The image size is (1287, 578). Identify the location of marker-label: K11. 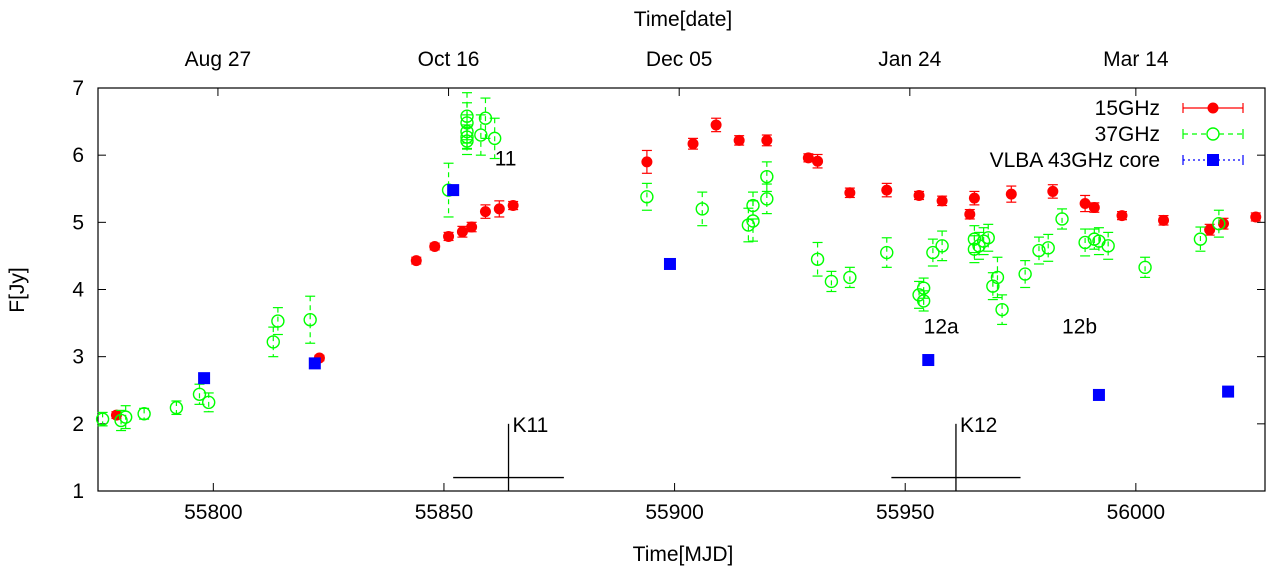
(531, 425).